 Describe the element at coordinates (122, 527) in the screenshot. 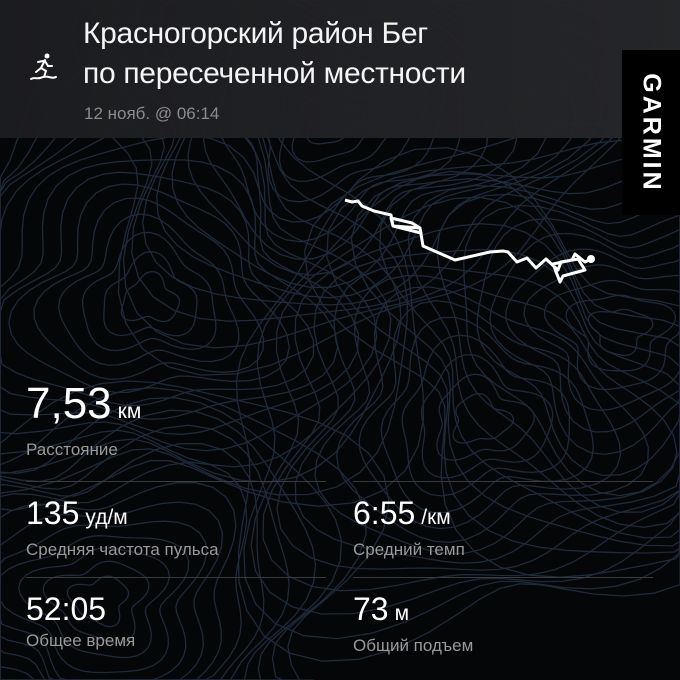

I see `stat-heart-rate: 135 уд/м Средняя частота пульса` at that location.